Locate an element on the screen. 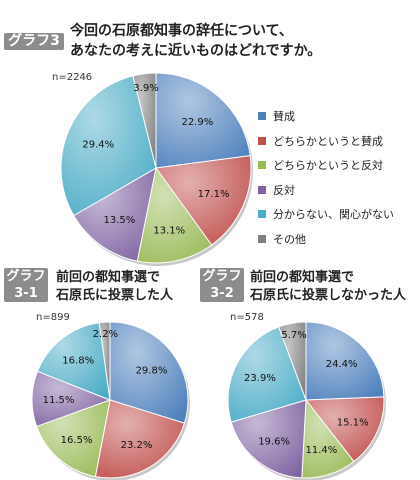  legend-swatch-other is located at coordinates (262, 238).